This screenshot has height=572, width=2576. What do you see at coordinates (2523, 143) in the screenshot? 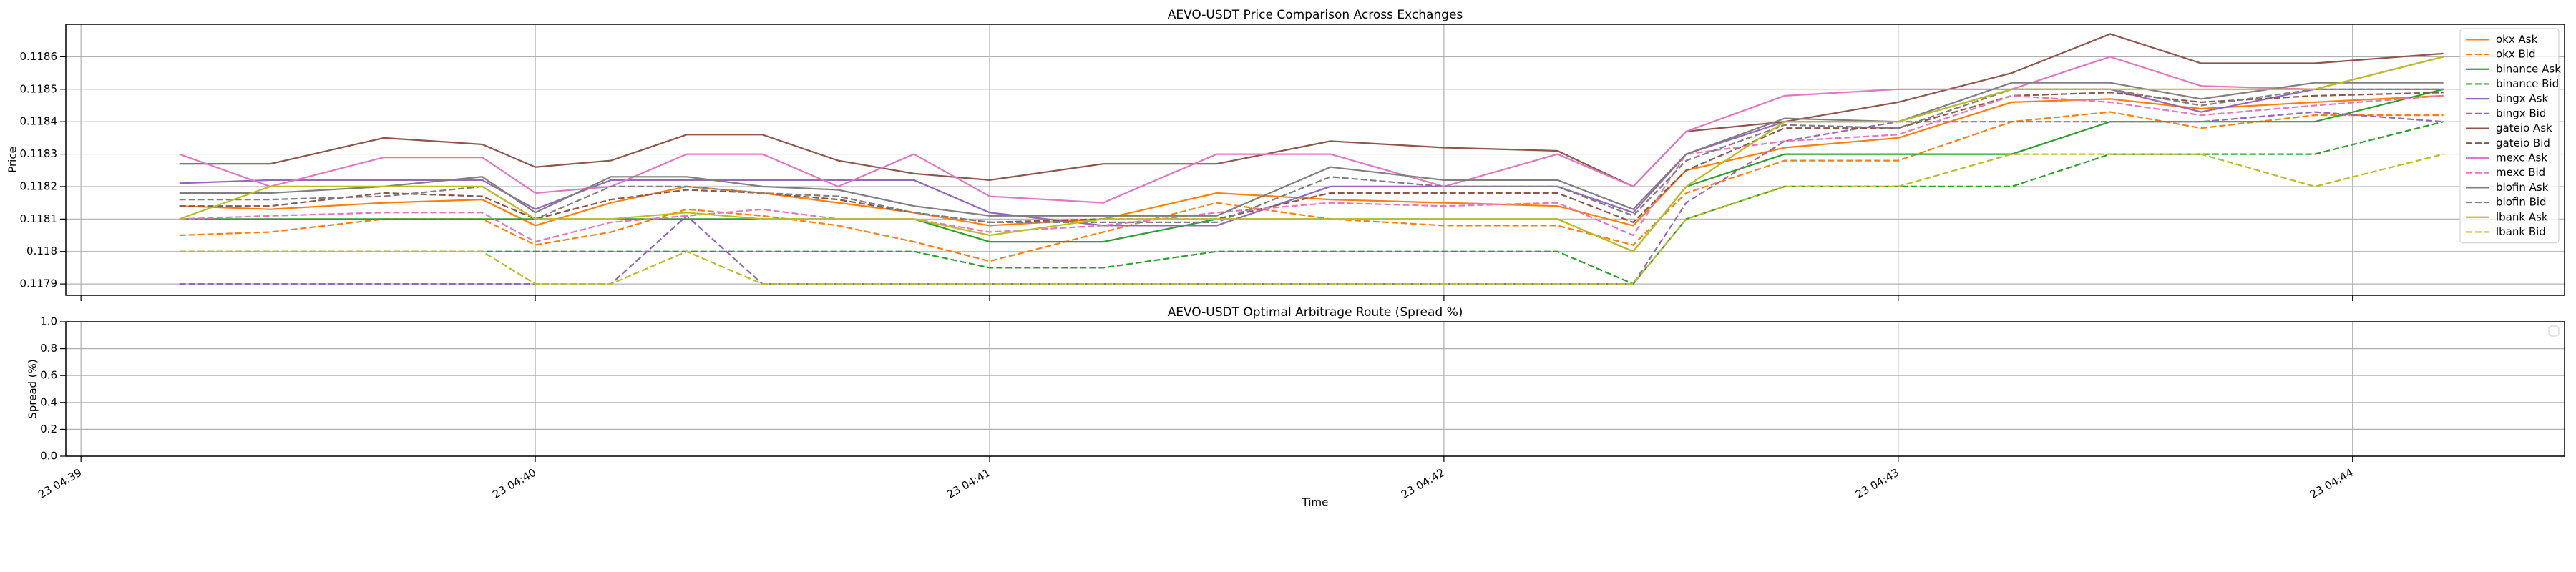
I see `legend-label: gateio Bid` at bounding box center [2523, 143].